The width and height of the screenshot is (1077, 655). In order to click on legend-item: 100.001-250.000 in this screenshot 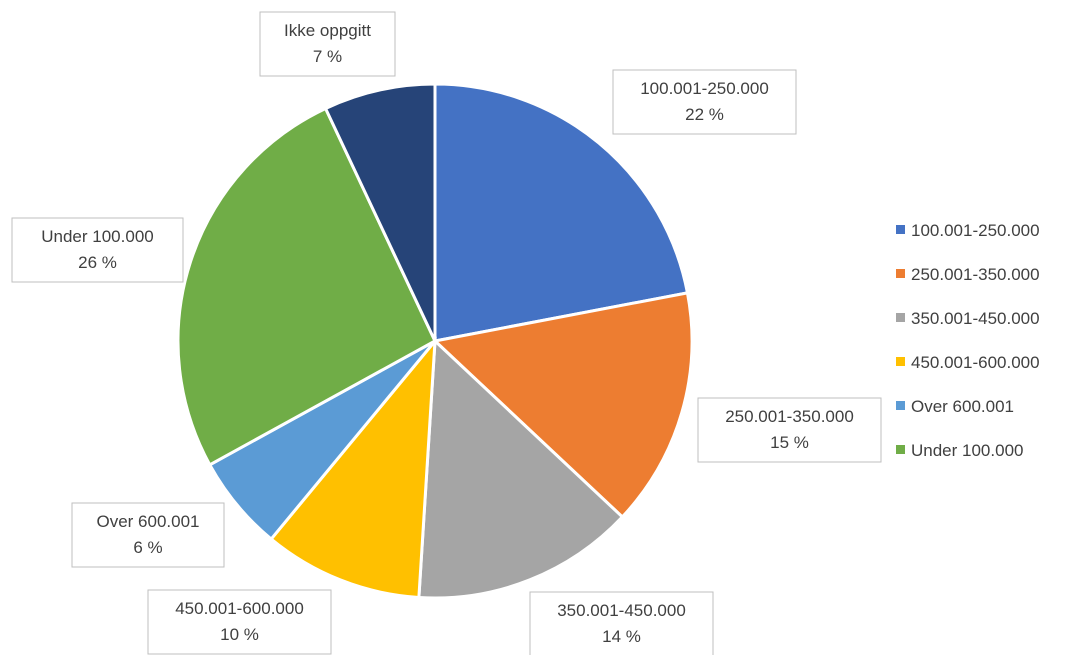, I will do `click(968, 230)`.